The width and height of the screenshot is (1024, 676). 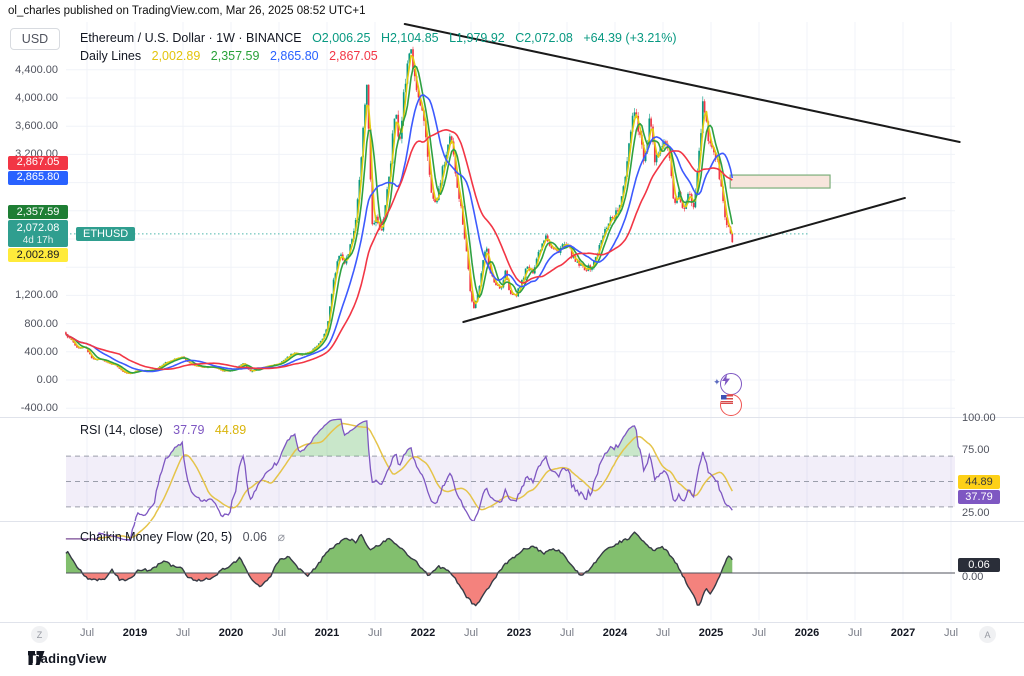 What do you see at coordinates (519, 633) in the screenshot?
I see `time-axis-year-label: 2023` at bounding box center [519, 633].